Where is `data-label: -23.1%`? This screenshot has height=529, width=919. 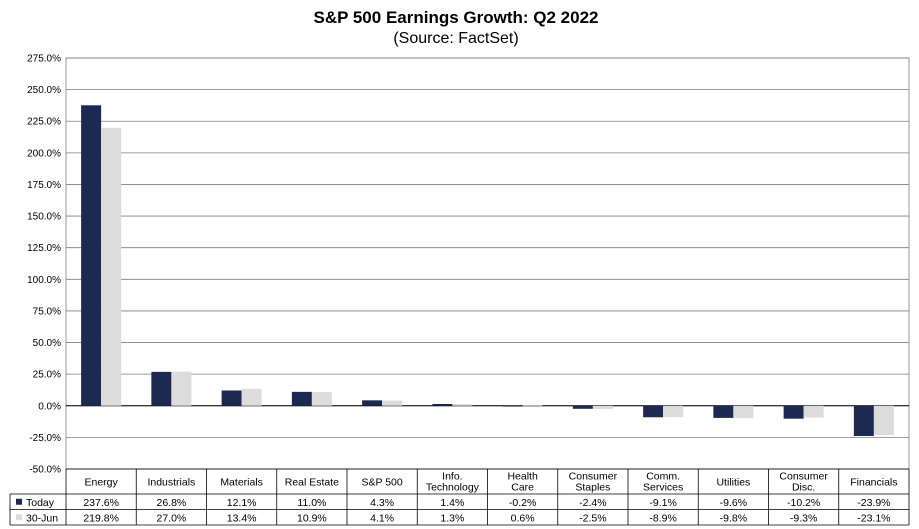 data-label: -23.1% is located at coordinates (873, 518).